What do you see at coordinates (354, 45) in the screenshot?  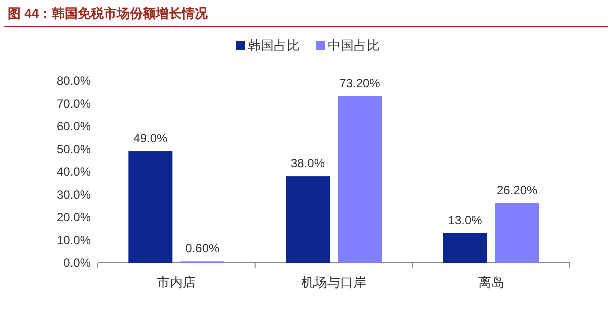 I see `legend-label: 中国占比` at bounding box center [354, 45].